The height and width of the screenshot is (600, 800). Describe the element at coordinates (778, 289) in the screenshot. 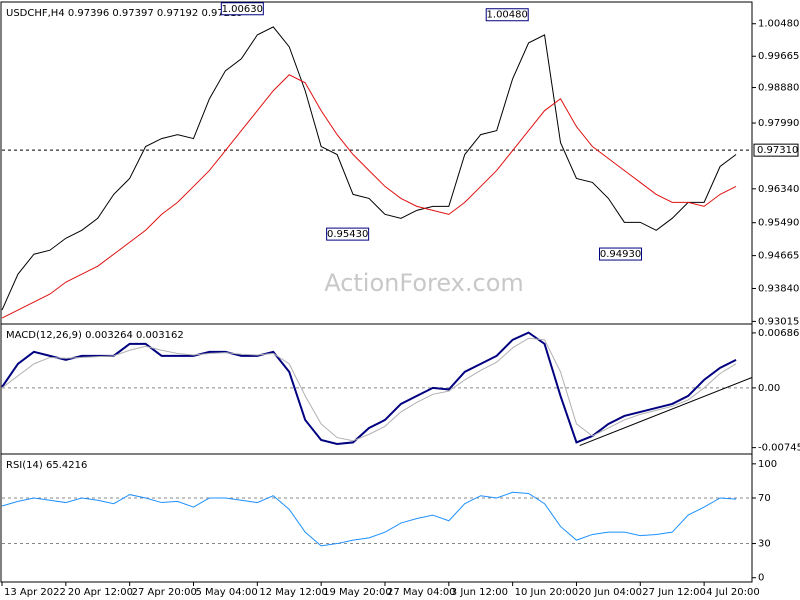

I see `y-tick-label: 0.93840` at that location.